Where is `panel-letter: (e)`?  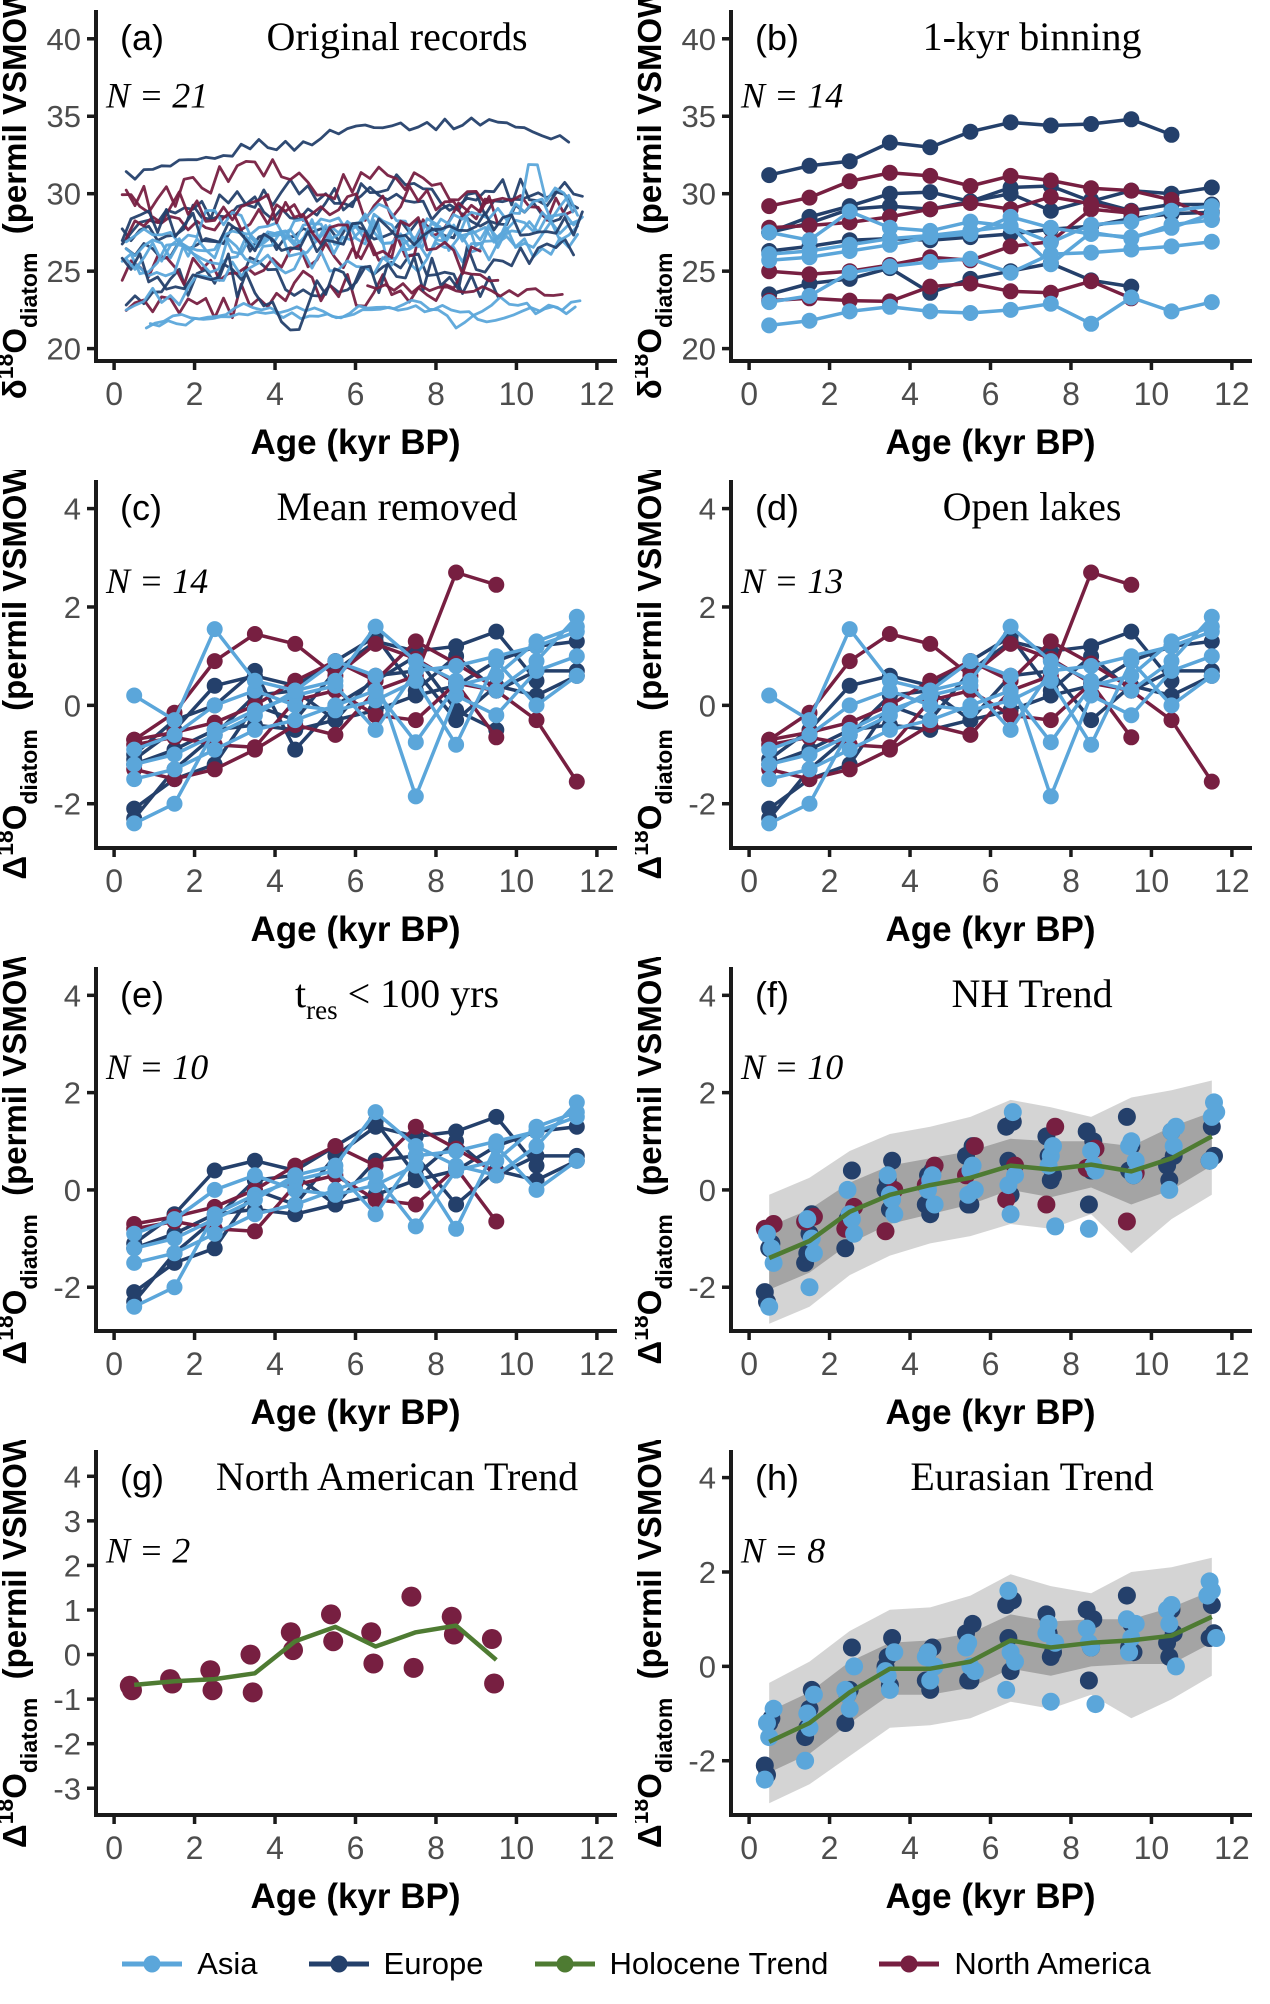 panel-letter: (e) is located at coordinates (142, 994).